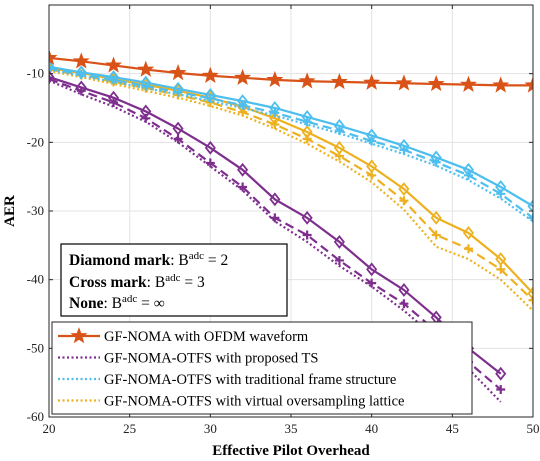  I want to click on y-tick-label: -40, so click(35, 279).